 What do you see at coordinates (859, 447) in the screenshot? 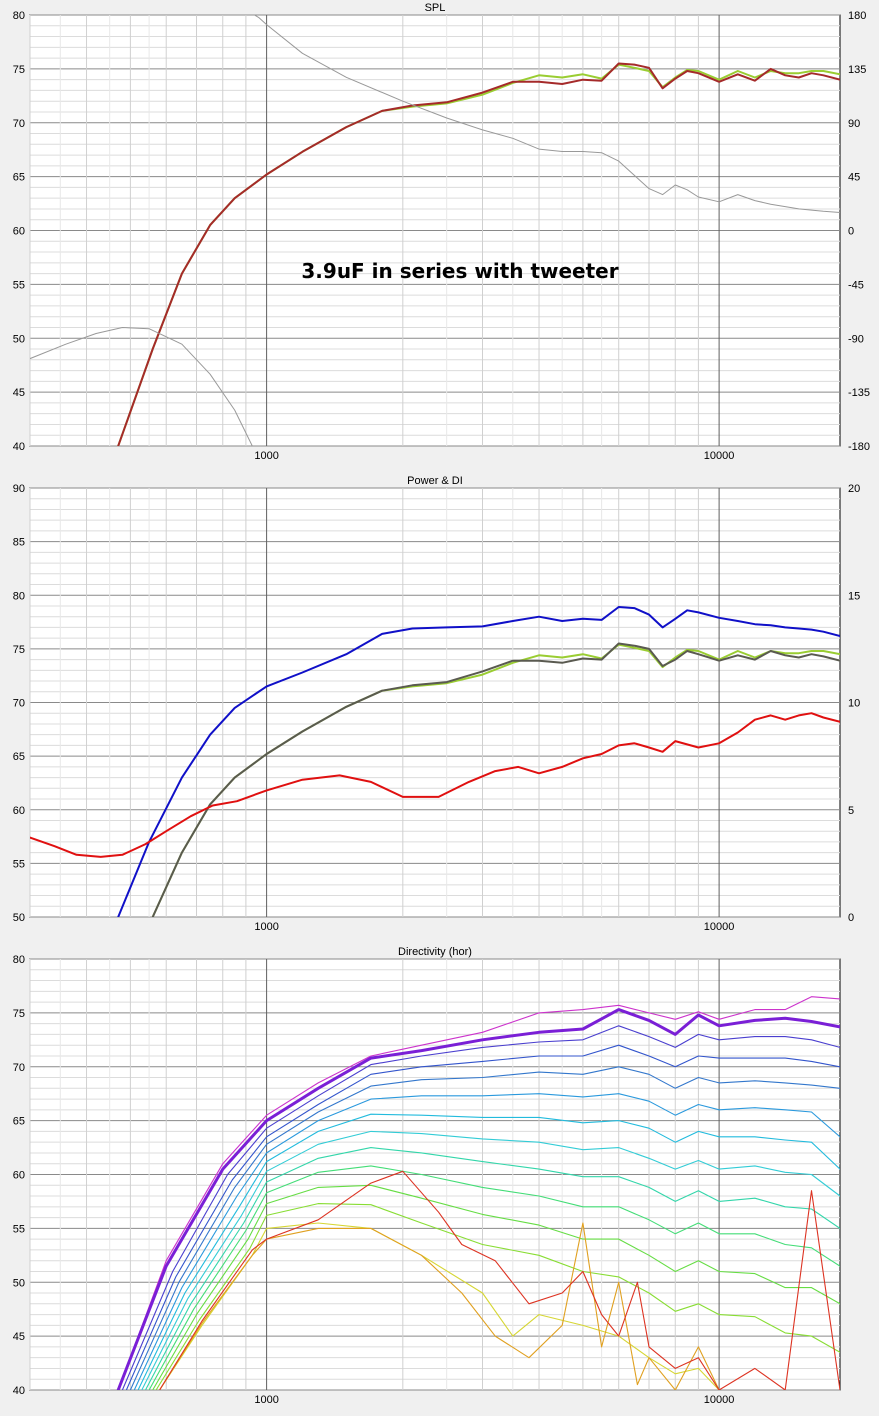
I see `y2-tick-label: -180` at bounding box center [859, 447].